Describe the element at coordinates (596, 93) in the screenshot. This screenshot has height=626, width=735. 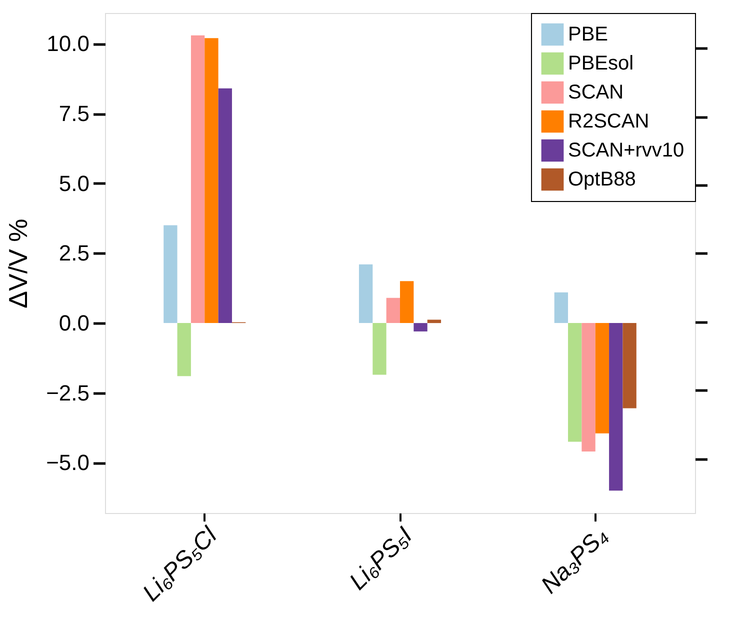
I see `legend-label: SCAN` at that location.